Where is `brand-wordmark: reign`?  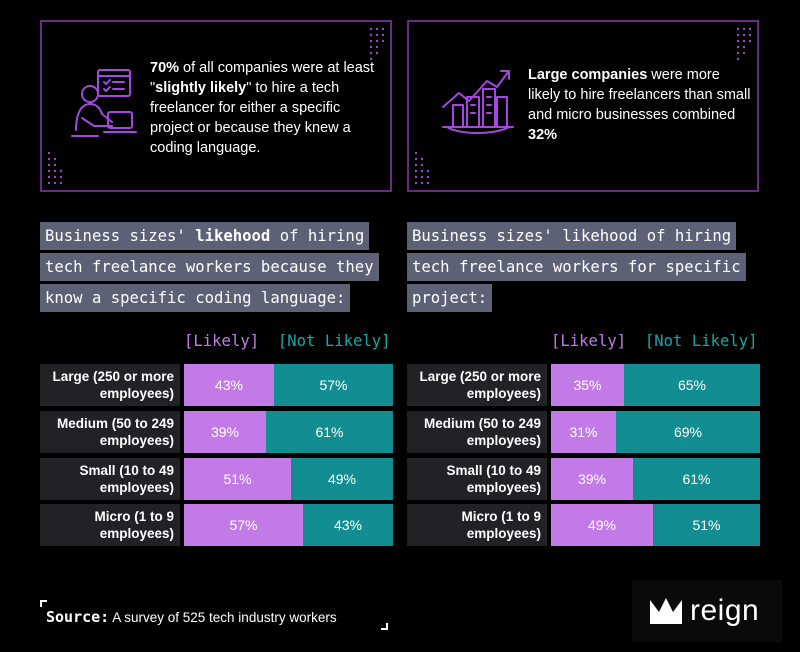 brand-wordmark: reign is located at coordinates (725, 610).